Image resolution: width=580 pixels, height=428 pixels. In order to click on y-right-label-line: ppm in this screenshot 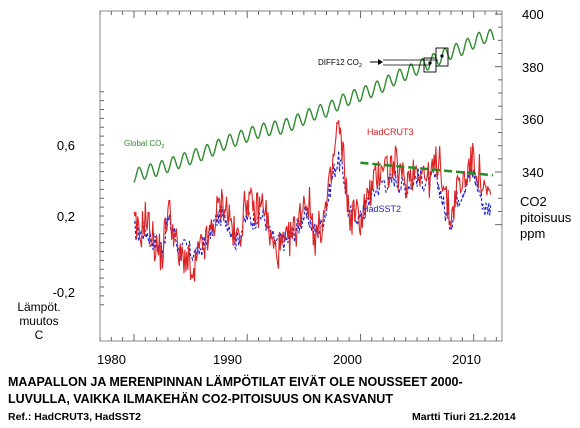, I will do `click(545, 234)`.